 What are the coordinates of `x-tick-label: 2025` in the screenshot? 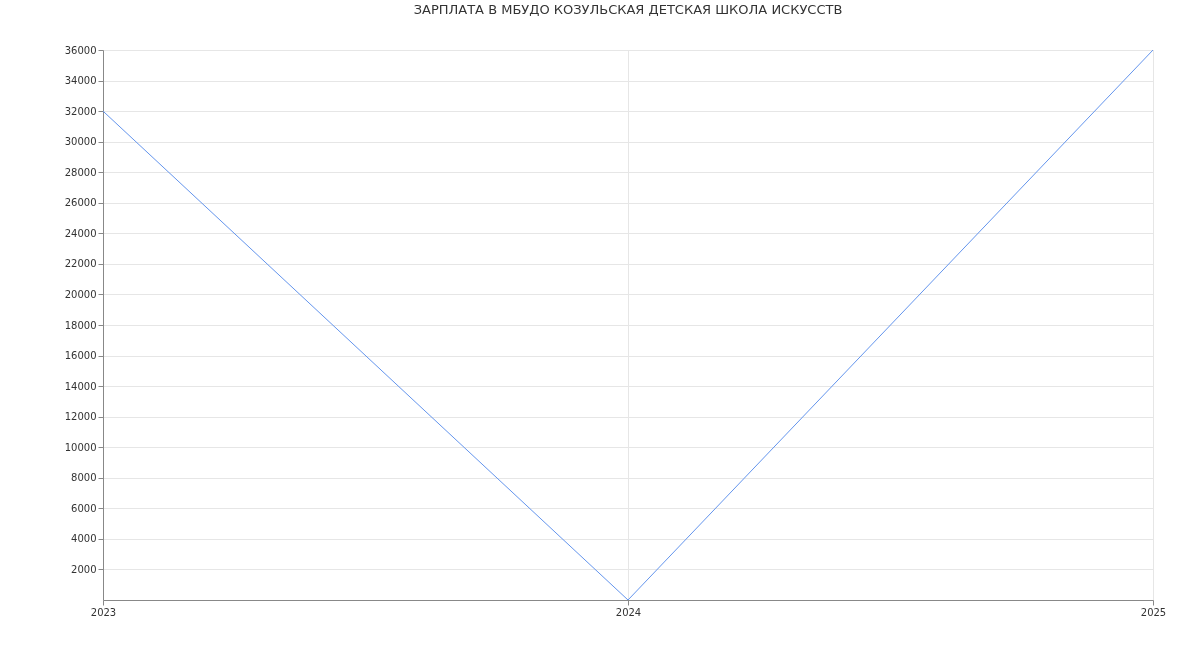 It's located at (1153, 612).